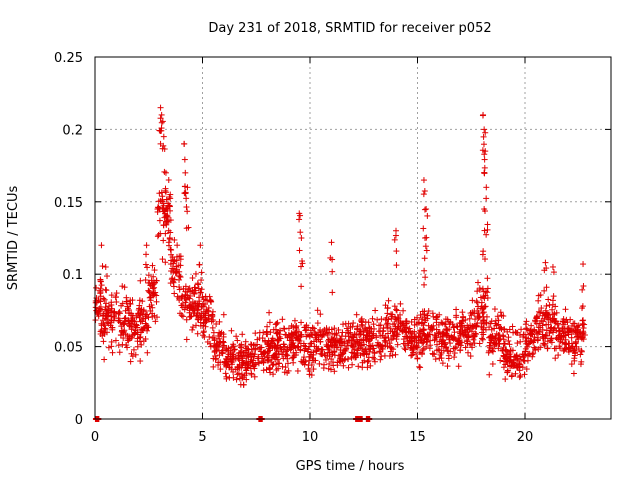 This screenshot has height=480, width=640. Describe the element at coordinates (72, 130) in the screenshot. I see `y-tick-label: 0.2` at that location.